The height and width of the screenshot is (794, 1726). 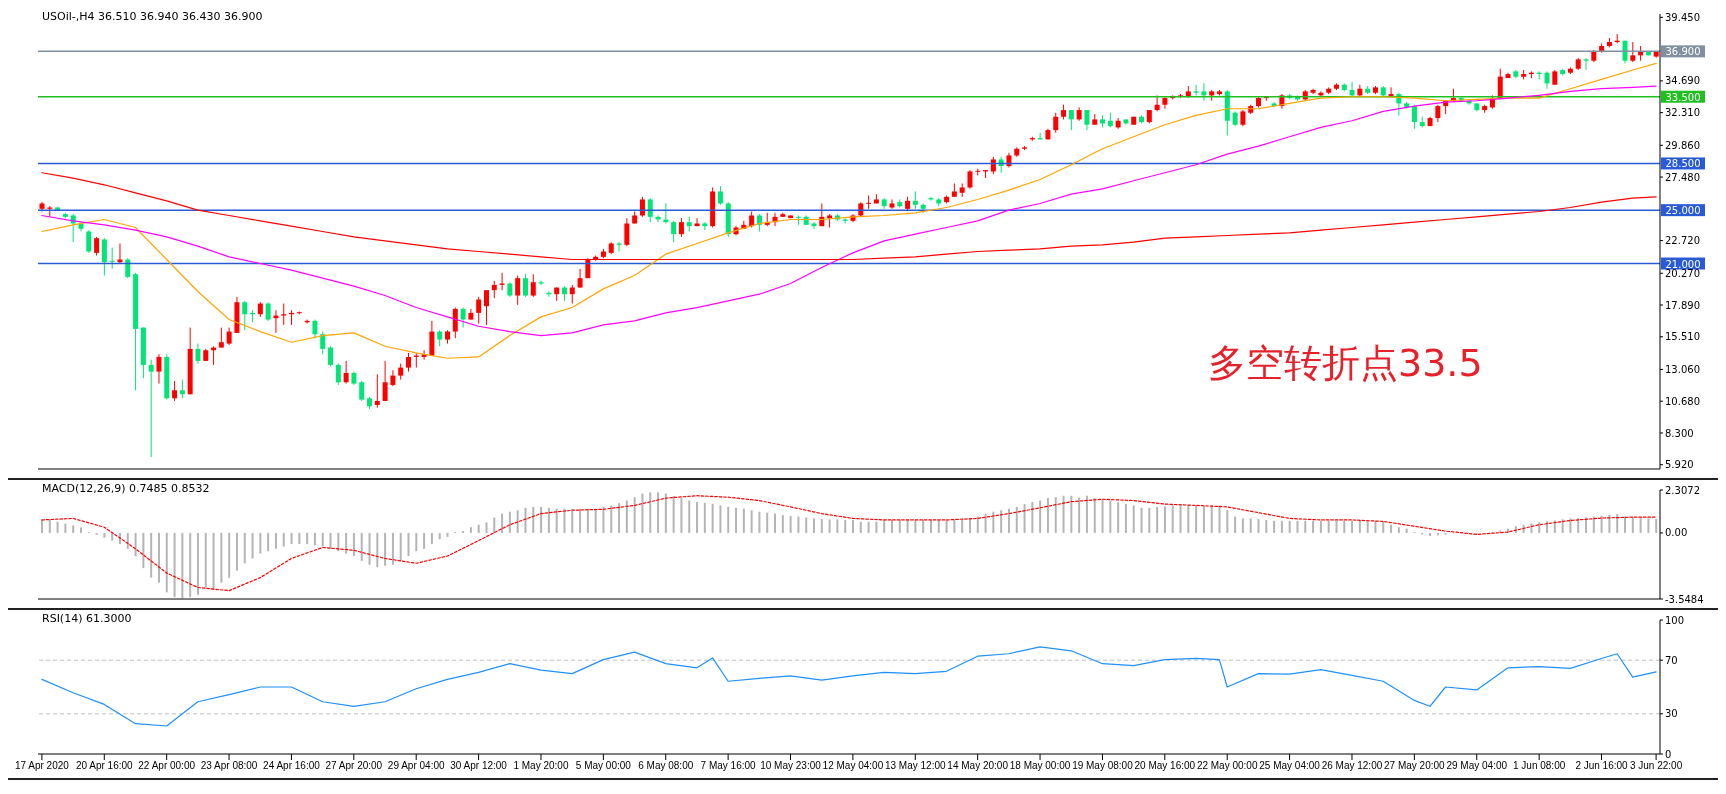 I want to click on chart-title: RSI(14) 61.3000, so click(x=87, y=618).